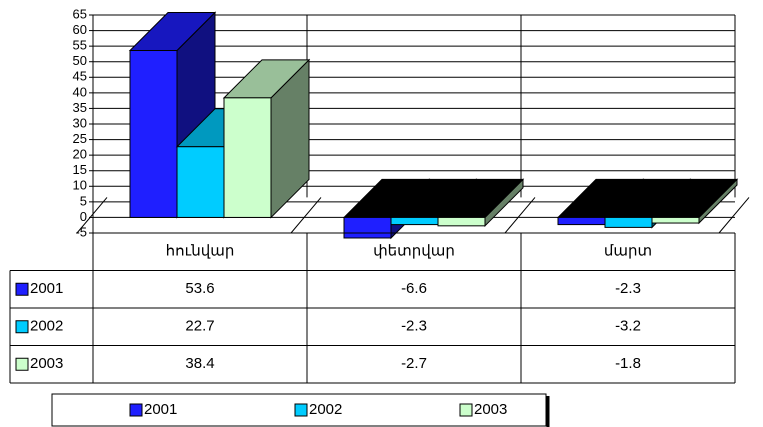 Image resolution: width=763 pixels, height=427 pixels. I want to click on y-tick-label: 10, so click(80, 185).